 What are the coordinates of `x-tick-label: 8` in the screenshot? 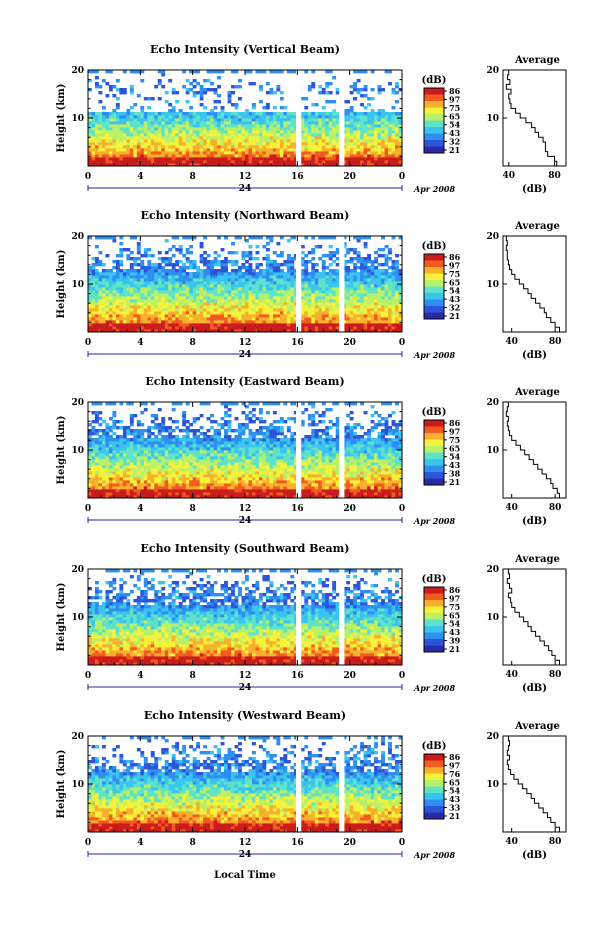 It's located at (193, 177).